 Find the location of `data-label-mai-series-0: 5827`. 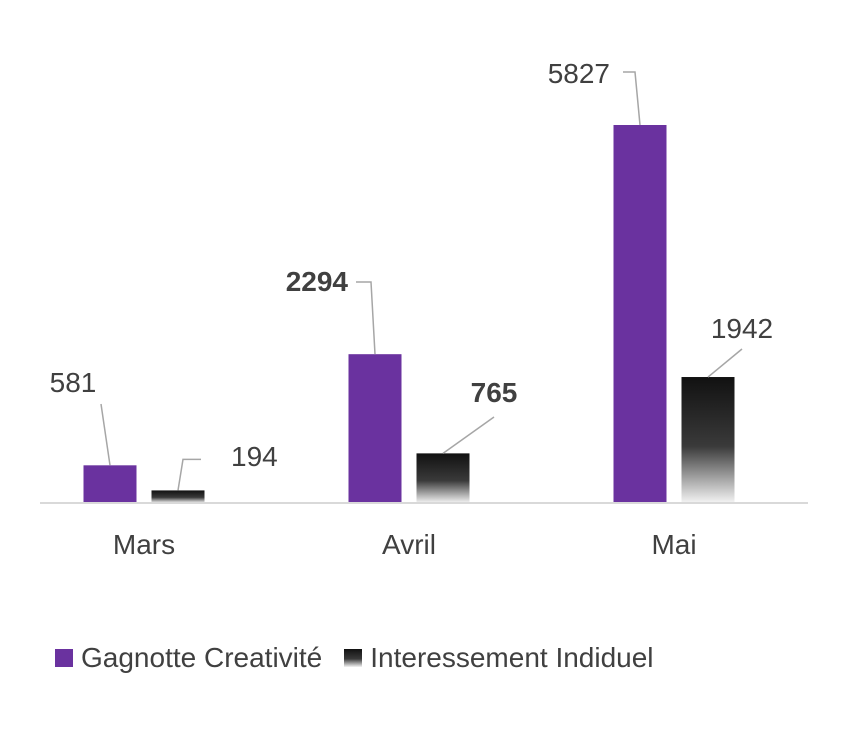

data-label-mai-series-0: 5827 is located at coordinates (579, 73).